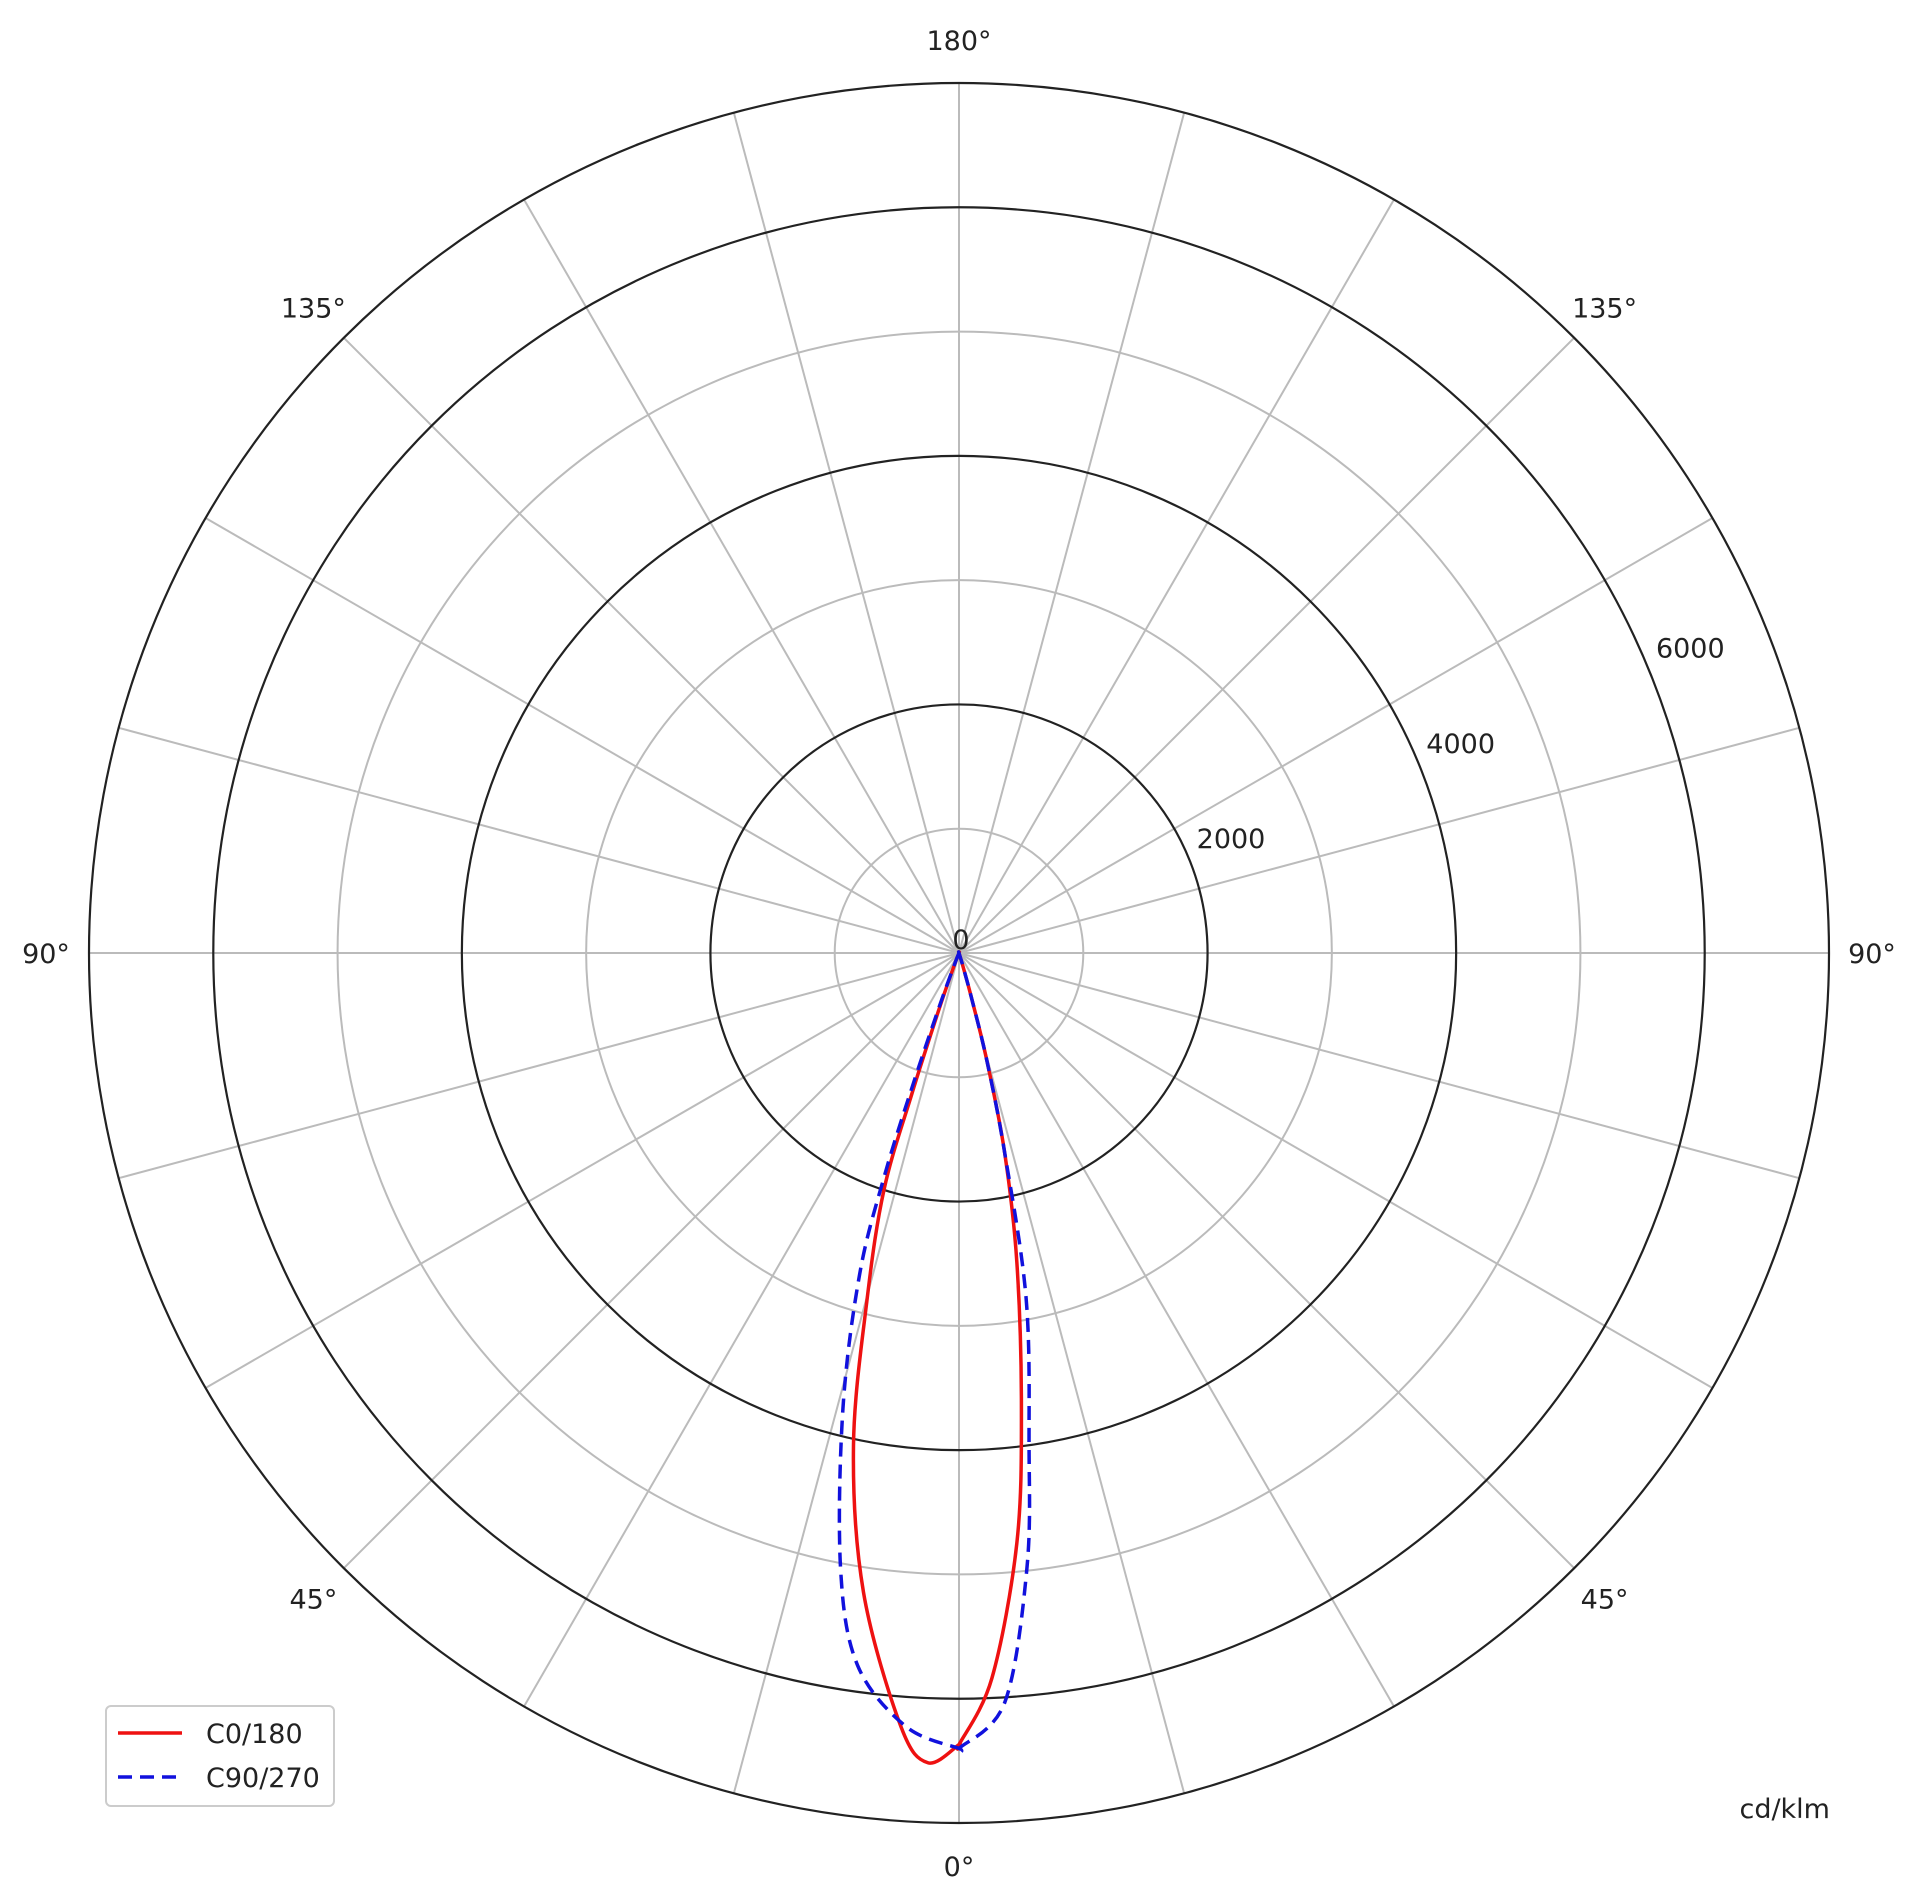  I want to click on legend: C0/180 C90/270, so click(220, 1756).